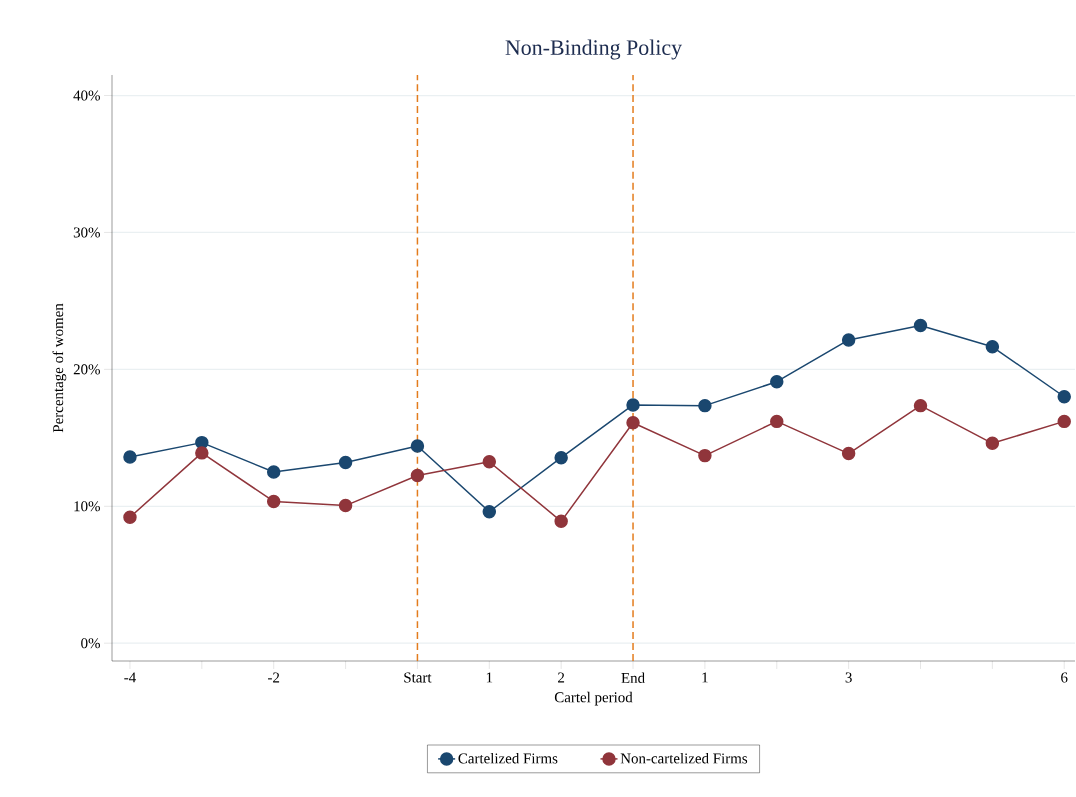 This screenshot has height=797, width=1076. I want to click on y-tick-label: 10%, so click(87, 506).